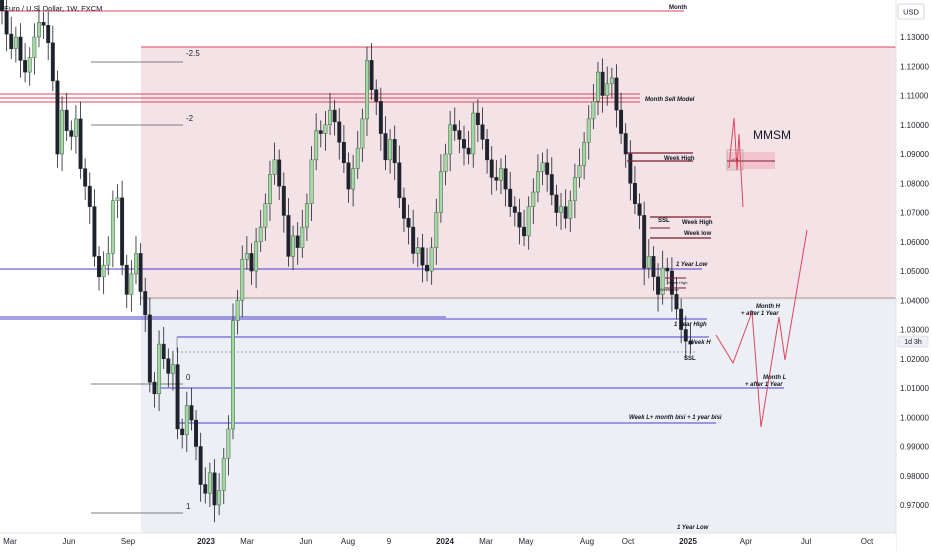  What do you see at coordinates (806, 541) in the screenshot?
I see `time-tick-label: Jul` at bounding box center [806, 541].